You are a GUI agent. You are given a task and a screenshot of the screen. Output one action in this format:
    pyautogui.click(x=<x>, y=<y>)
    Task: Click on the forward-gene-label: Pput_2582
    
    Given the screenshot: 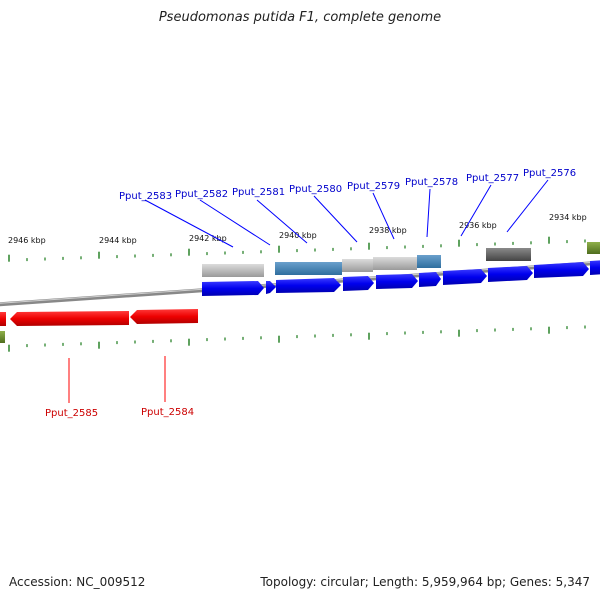 What is the action you would take?
    pyautogui.click(x=201, y=194)
    